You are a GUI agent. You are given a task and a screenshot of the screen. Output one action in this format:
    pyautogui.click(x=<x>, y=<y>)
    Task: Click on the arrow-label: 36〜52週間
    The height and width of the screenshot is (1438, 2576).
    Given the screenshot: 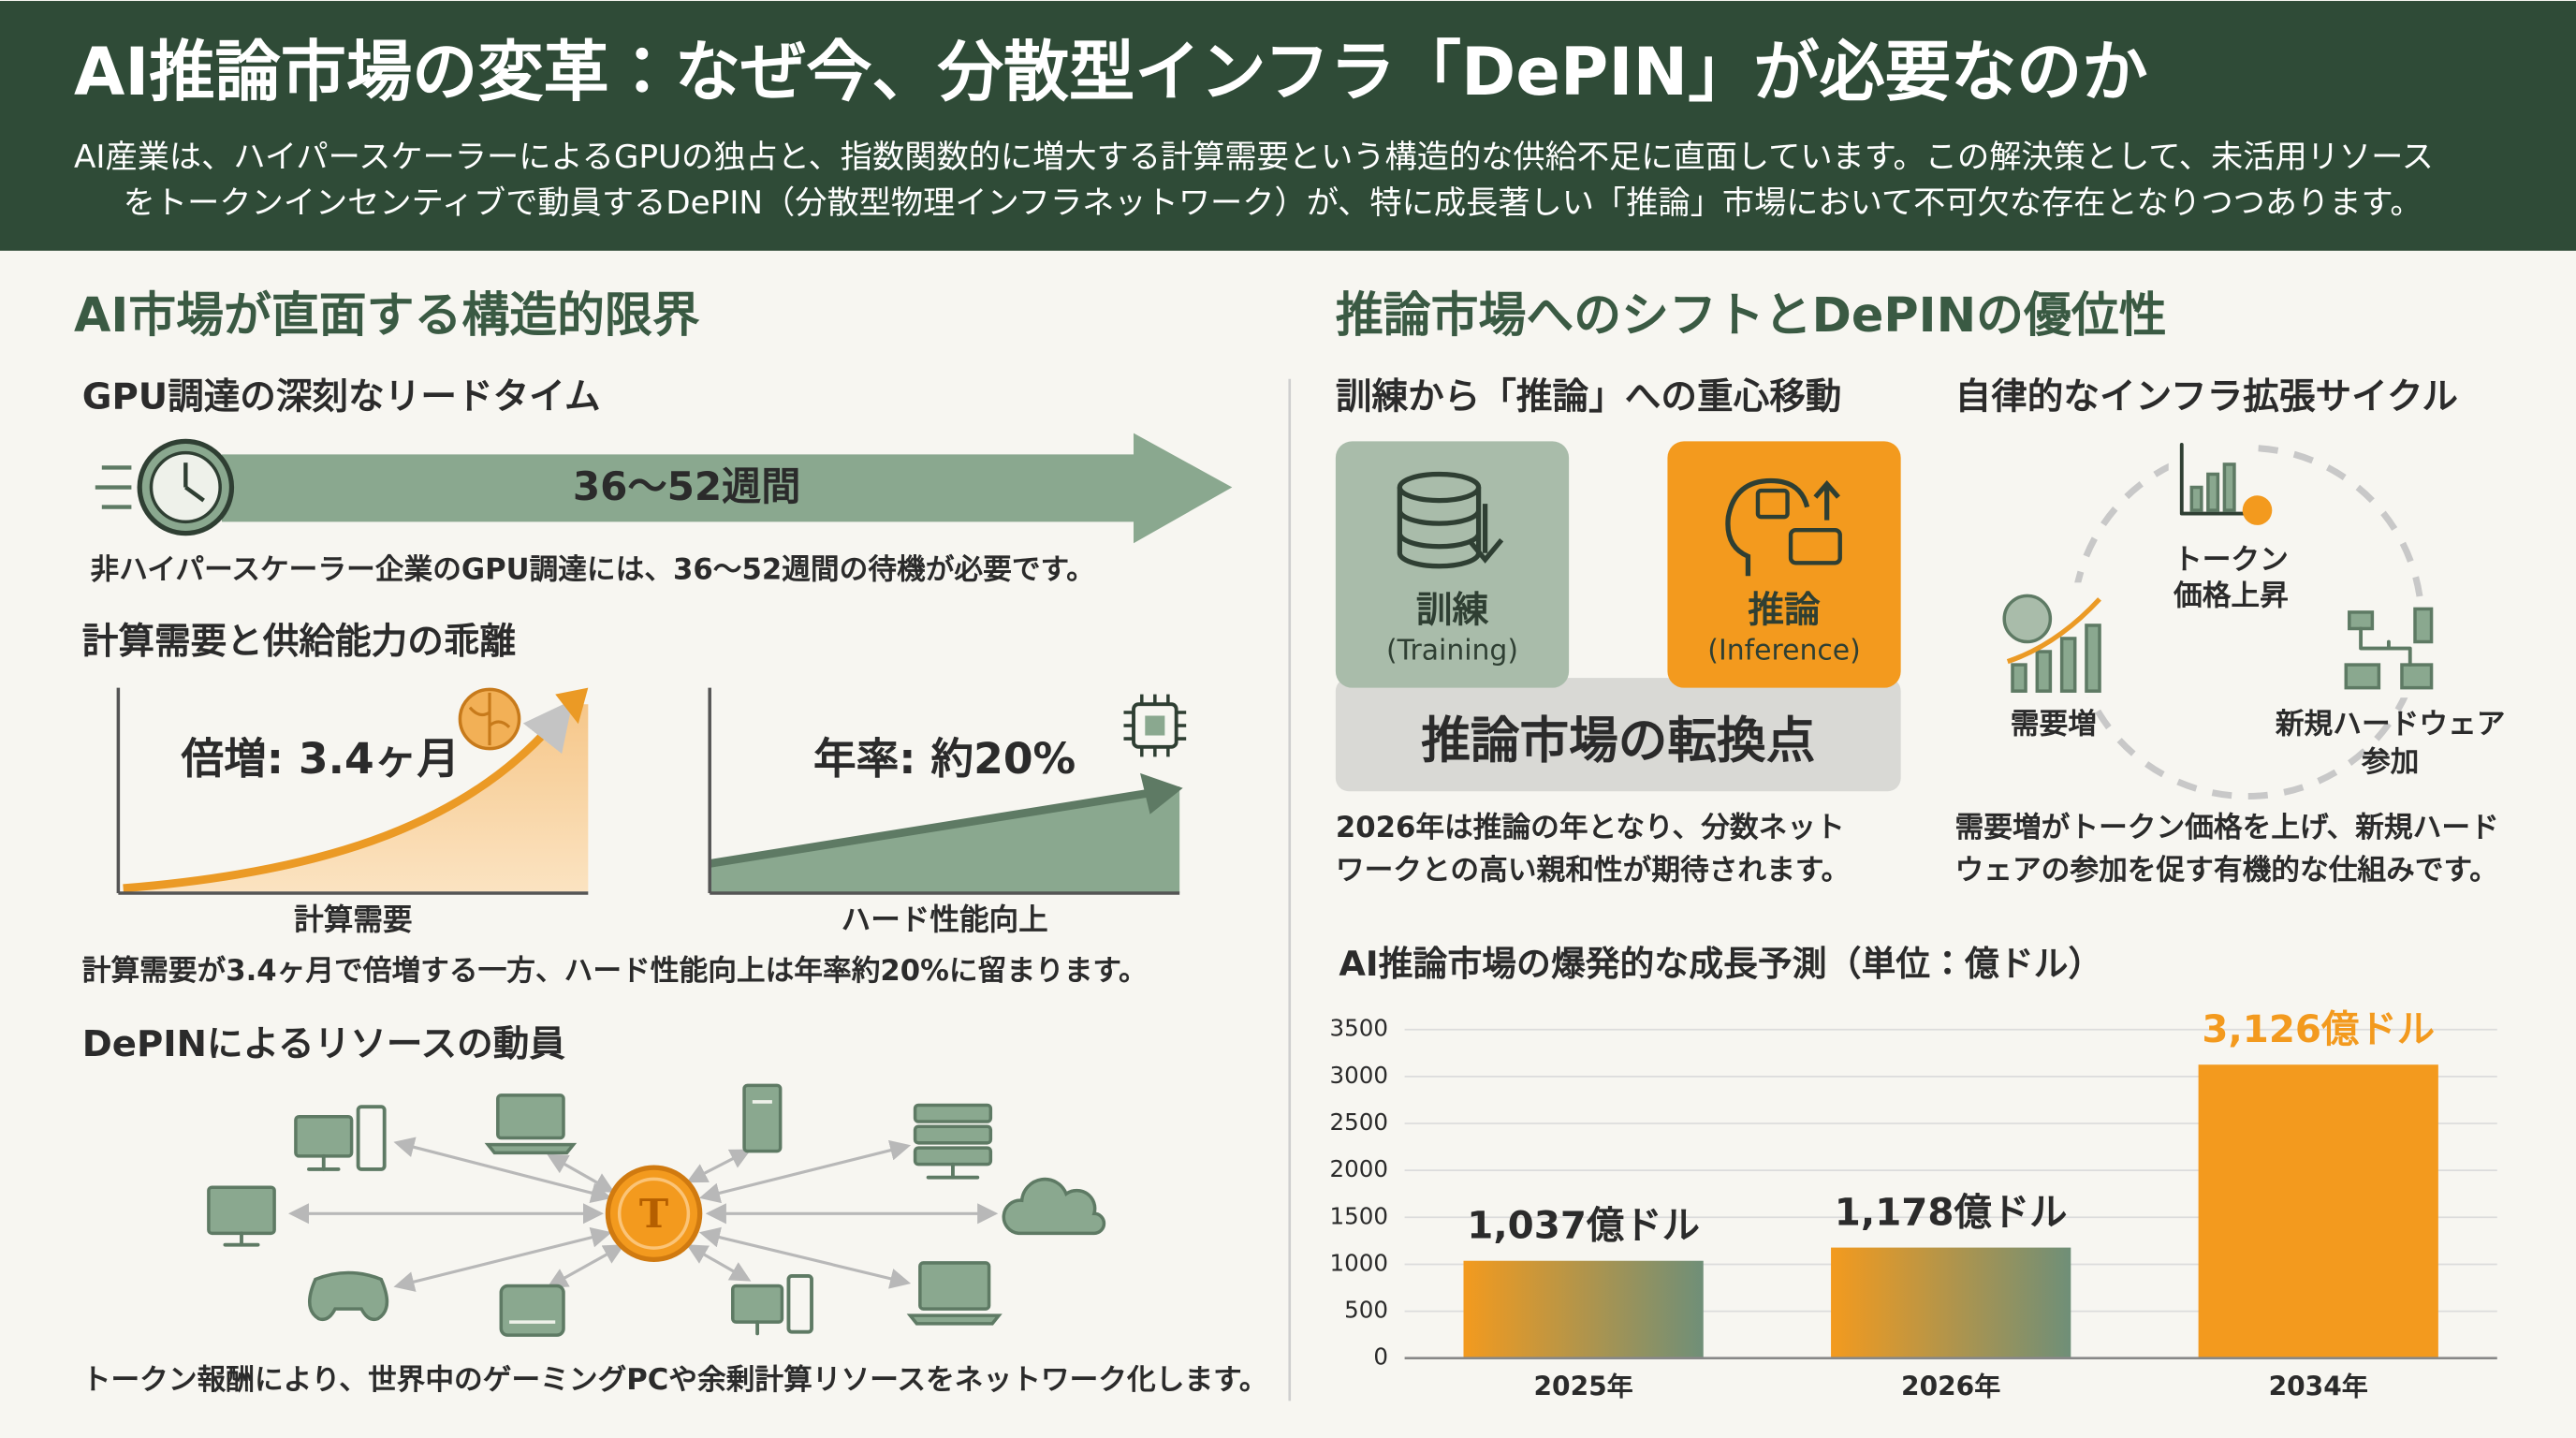 What is the action you would take?
    pyautogui.click(x=687, y=486)
    